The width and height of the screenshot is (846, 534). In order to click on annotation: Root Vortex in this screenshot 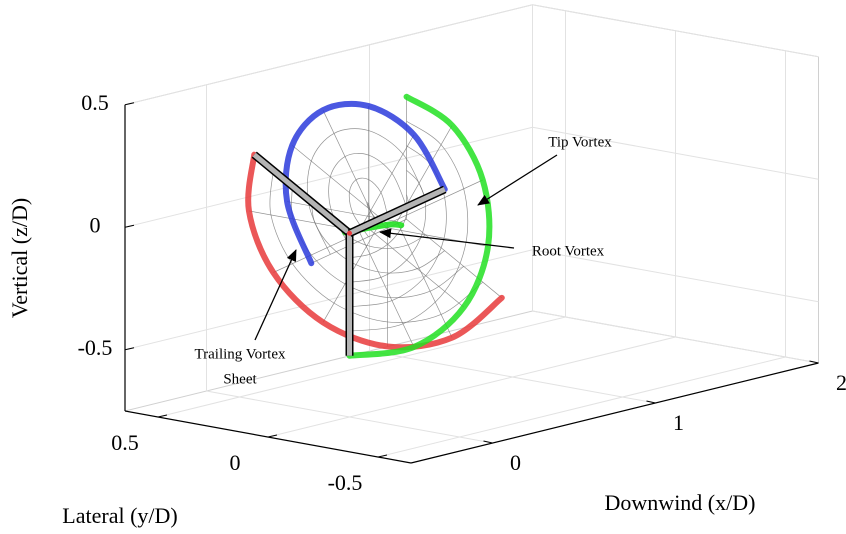, I will do `click(568, 251)`.